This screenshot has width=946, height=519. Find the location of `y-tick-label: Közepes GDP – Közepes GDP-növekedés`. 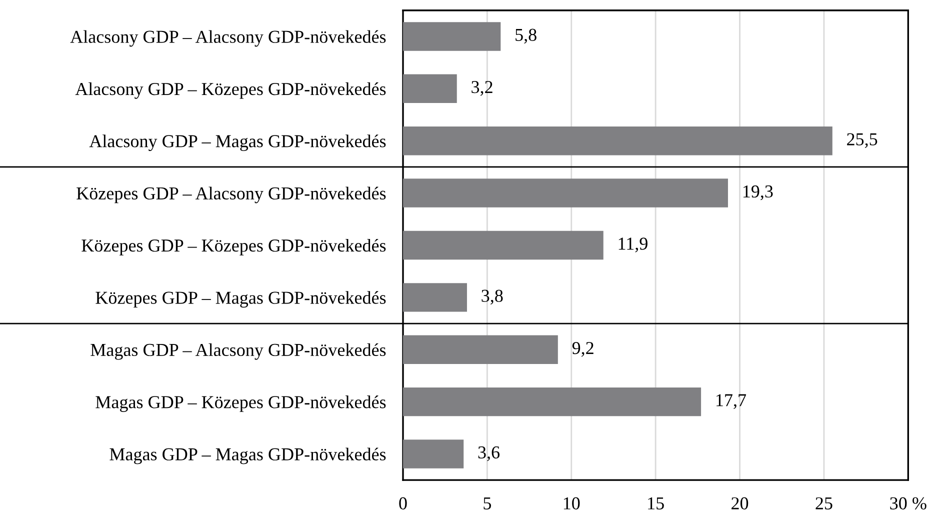

y-tick-label: Közepes GDP – Közepes GDP-növekedés is located at coordinates (234, 247).